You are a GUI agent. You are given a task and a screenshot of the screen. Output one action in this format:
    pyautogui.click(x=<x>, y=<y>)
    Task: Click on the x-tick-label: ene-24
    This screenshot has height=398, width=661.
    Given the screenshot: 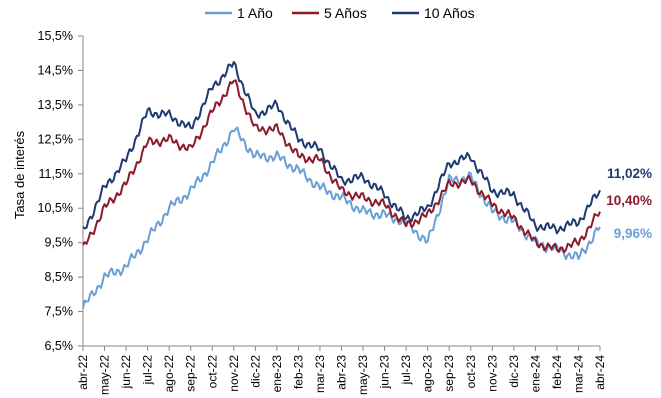 What is the action you would take?
    pyautogui.click(x=535, y=374)
    